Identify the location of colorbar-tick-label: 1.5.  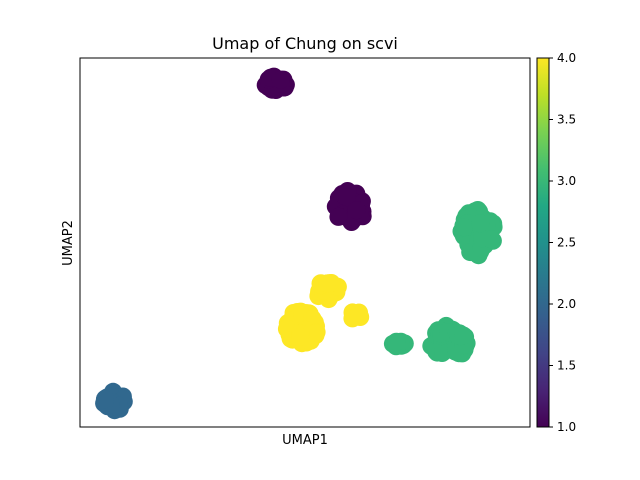
(566, 366).